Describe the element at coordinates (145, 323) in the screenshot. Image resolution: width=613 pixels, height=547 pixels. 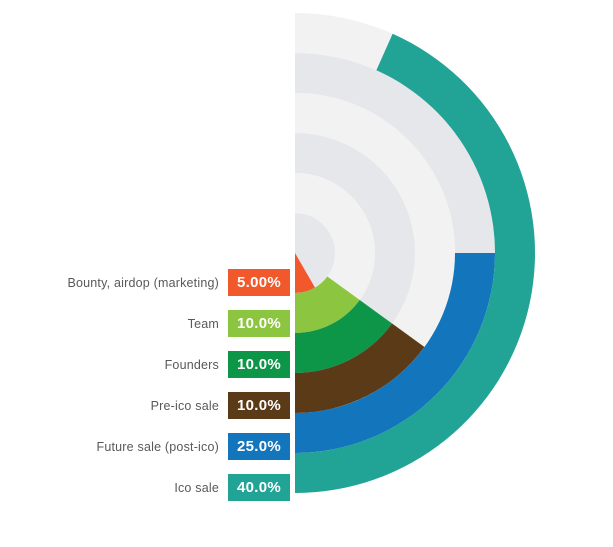
I see `legend-row: Team 10.0%` at that location.